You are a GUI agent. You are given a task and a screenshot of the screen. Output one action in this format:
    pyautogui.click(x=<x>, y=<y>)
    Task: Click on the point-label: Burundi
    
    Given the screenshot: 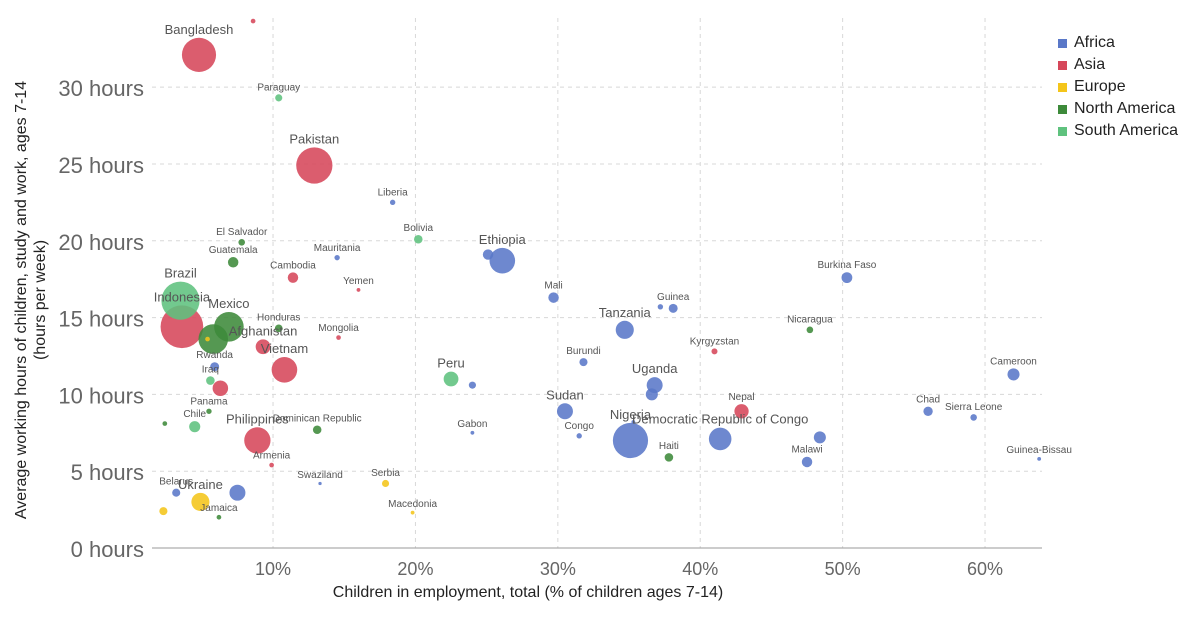 What is the action you would take?
    pyautogui.click(x=583, y=351)
    